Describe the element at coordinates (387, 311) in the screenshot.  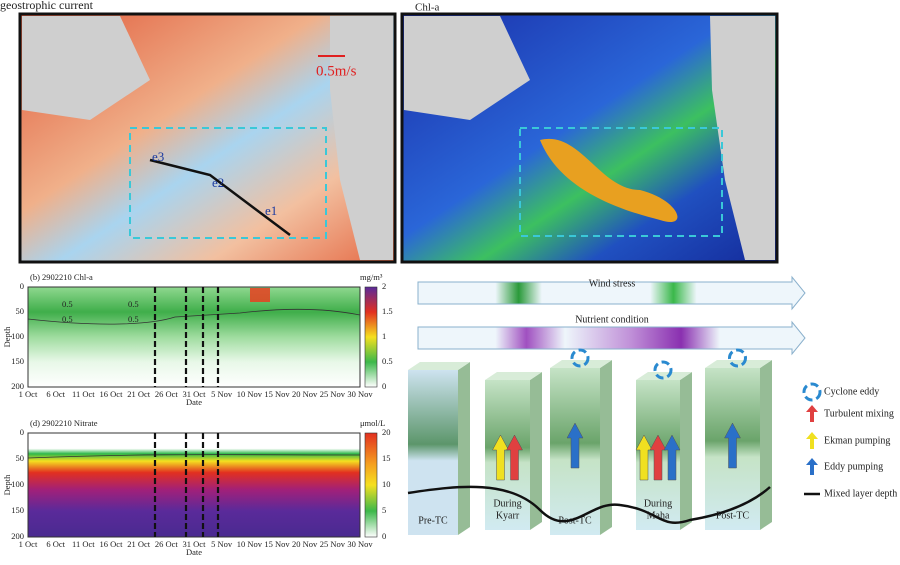
I see `colorbar-tick-label: 1.5` at that location.